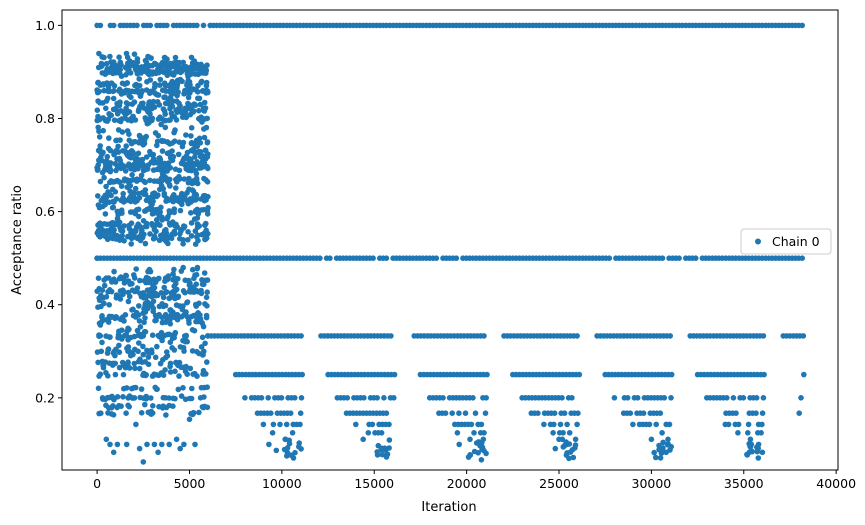 The image size is (865, 525). Describe the element at coordinates (45, 118) in the screenshot. I see `y-tick-label: 0.8` at that location.